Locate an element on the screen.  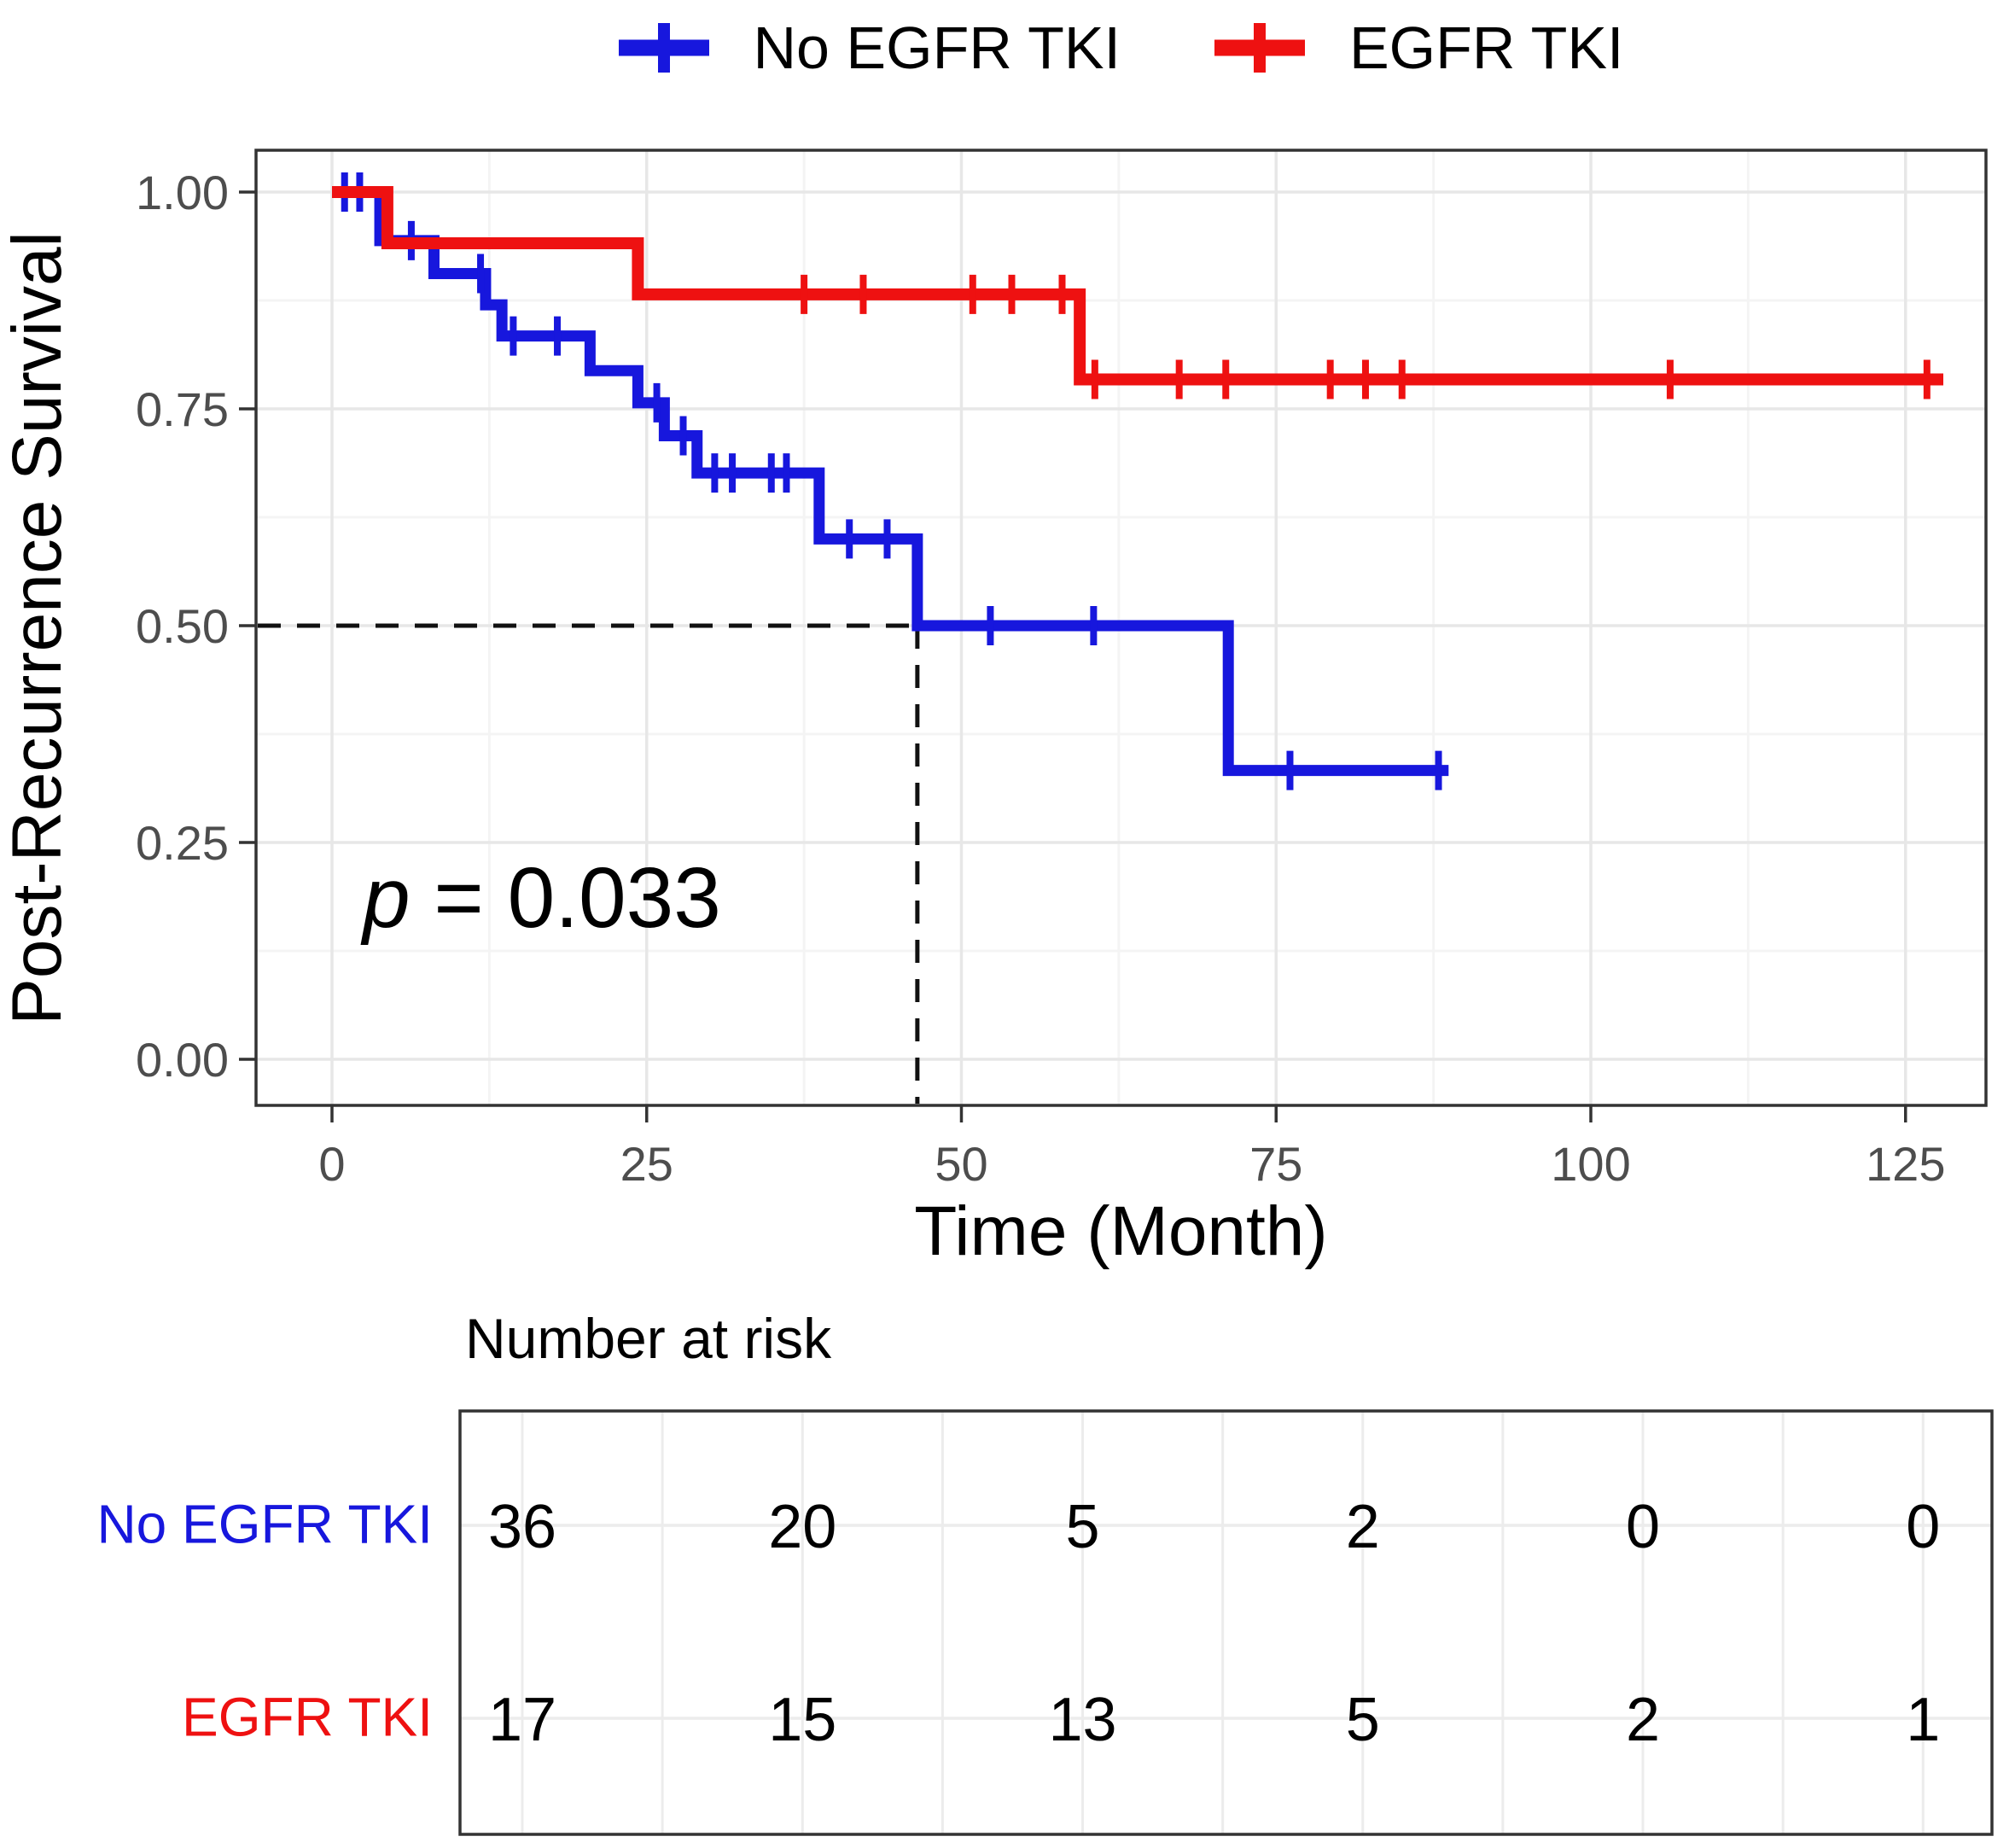
y-tick-label: 1.00 is located at coordinates (182, 192).